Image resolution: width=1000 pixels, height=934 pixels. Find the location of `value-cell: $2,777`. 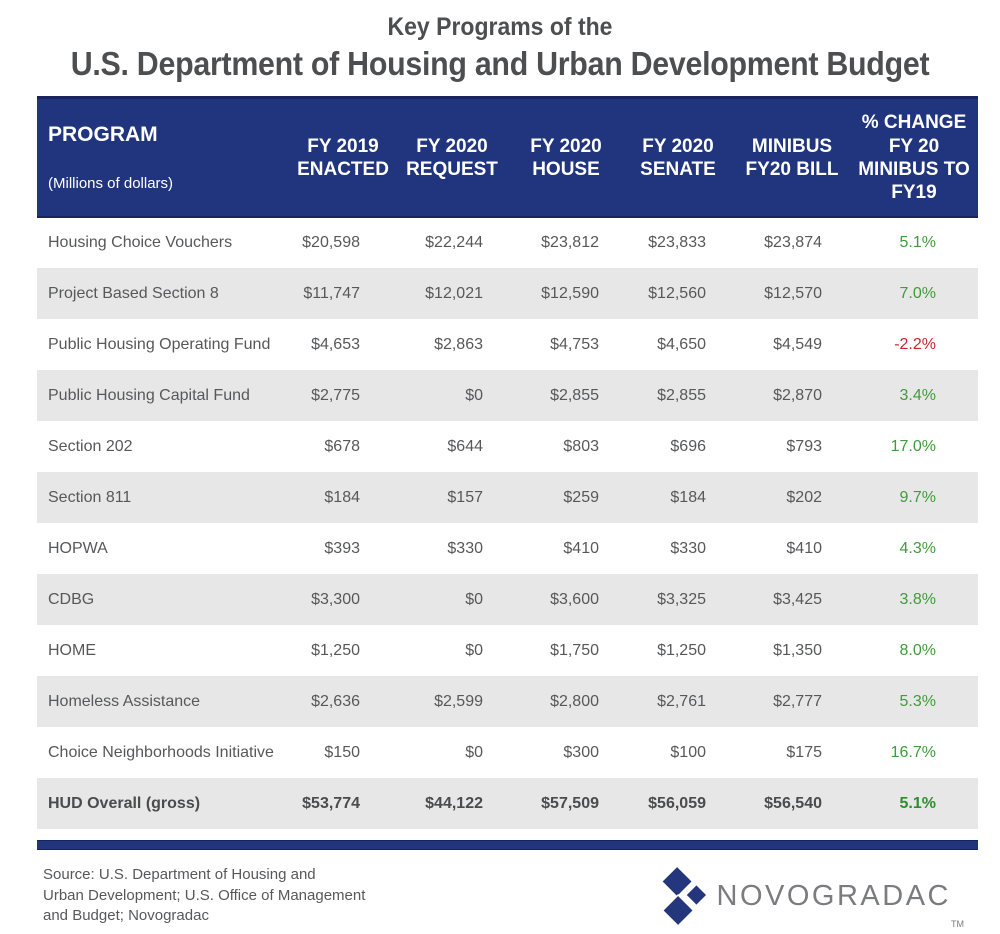

value-cell: $2,777 is located at coordinates (797, 701).